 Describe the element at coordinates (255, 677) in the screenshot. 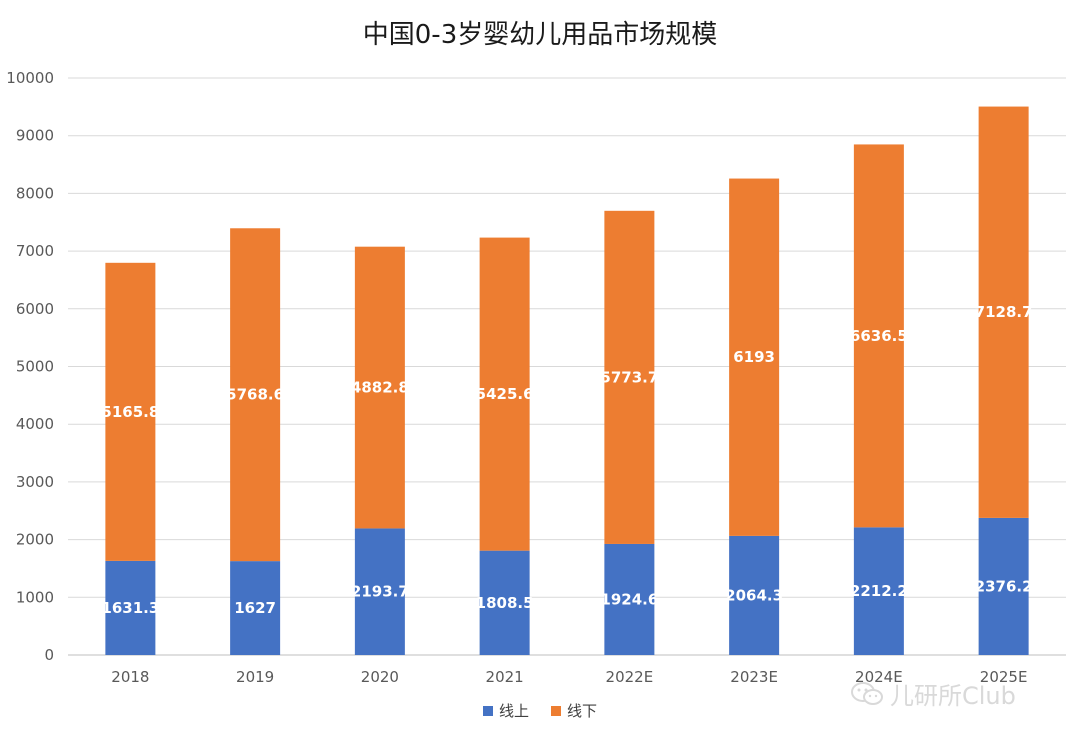

I see `x-tick-label: 2019` at that location.